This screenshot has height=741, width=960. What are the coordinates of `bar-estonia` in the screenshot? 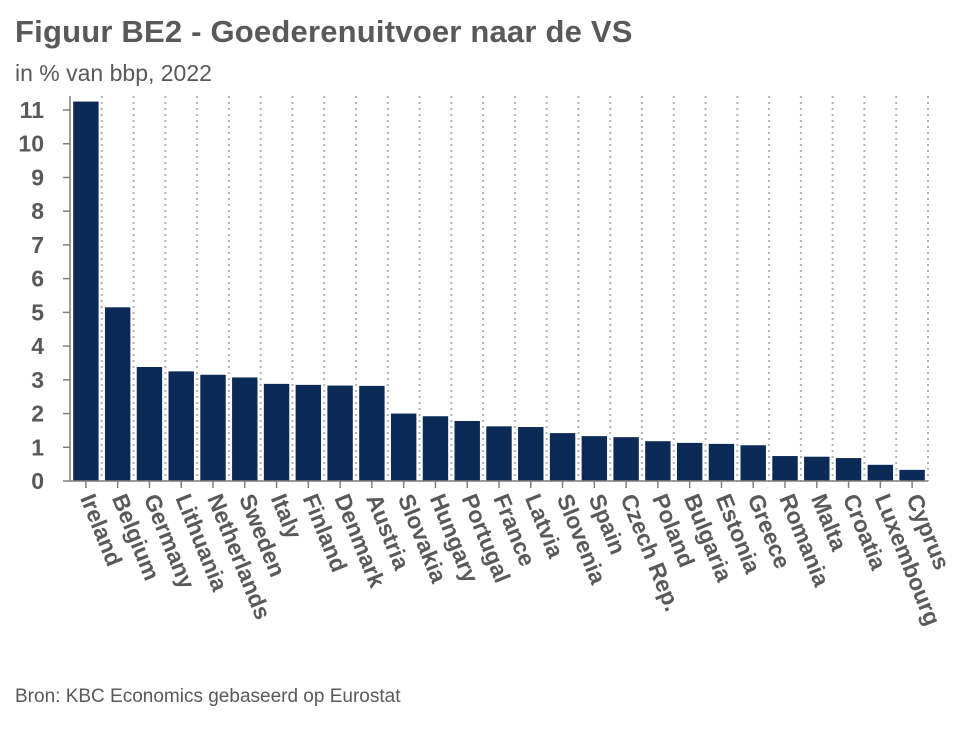 It's located at (721, 462).